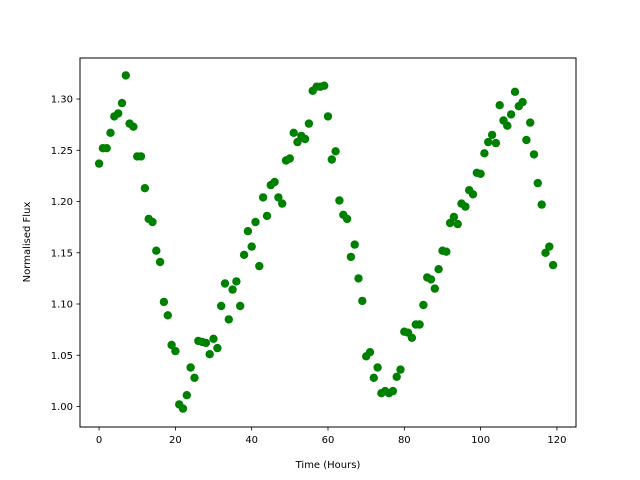 The width and height of the screenshot is (640, 480). Describe the element at coordinates (62, 202) in the screenshot. I see `y-tick-label: 1.20` at that location.